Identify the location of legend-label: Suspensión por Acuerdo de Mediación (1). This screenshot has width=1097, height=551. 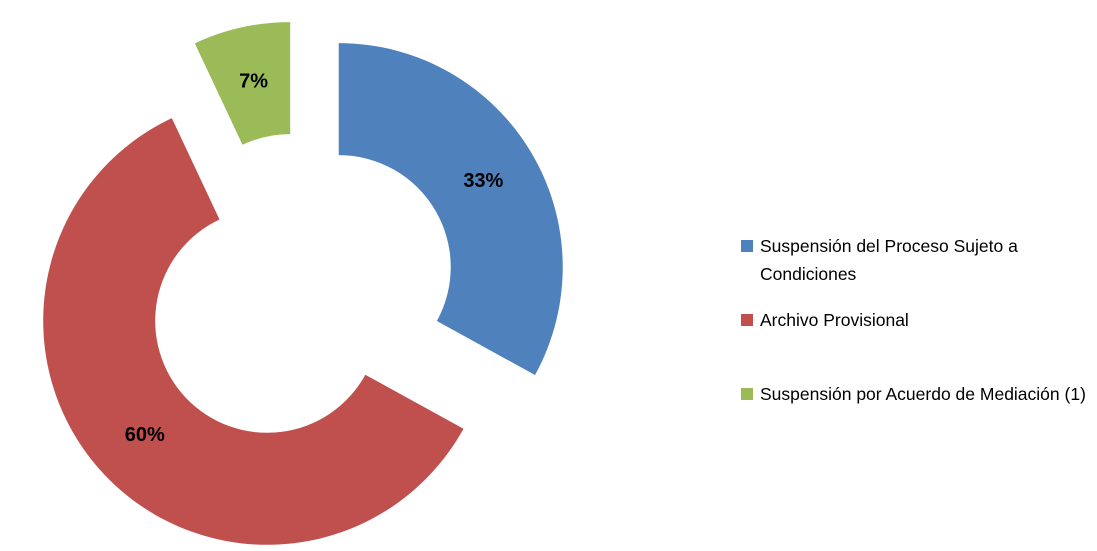
(923, 394).